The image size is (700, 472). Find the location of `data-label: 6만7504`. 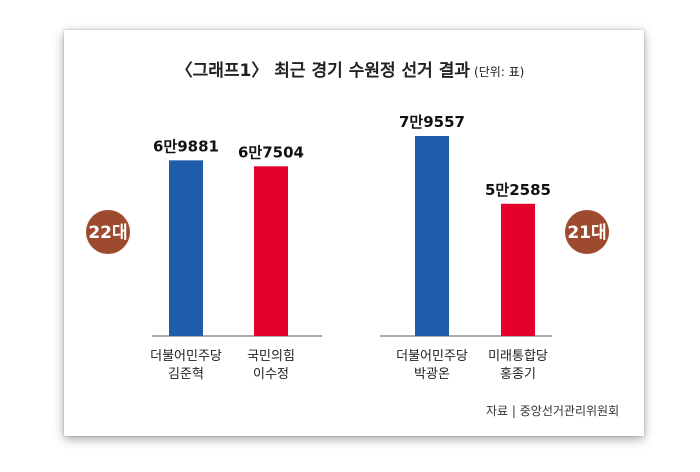

data-label: 6만7504 is located at coordinates (271, 152).